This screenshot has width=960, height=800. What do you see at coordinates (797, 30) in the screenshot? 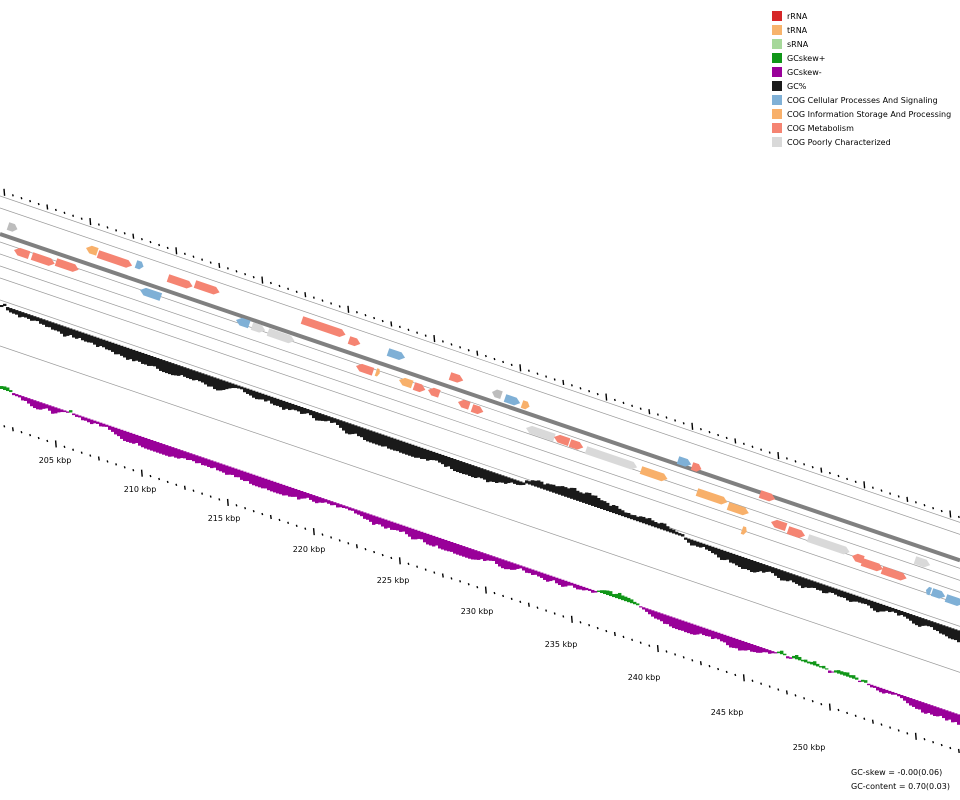
I see `legend-label: tRNA` at bounding box center [797, 30].